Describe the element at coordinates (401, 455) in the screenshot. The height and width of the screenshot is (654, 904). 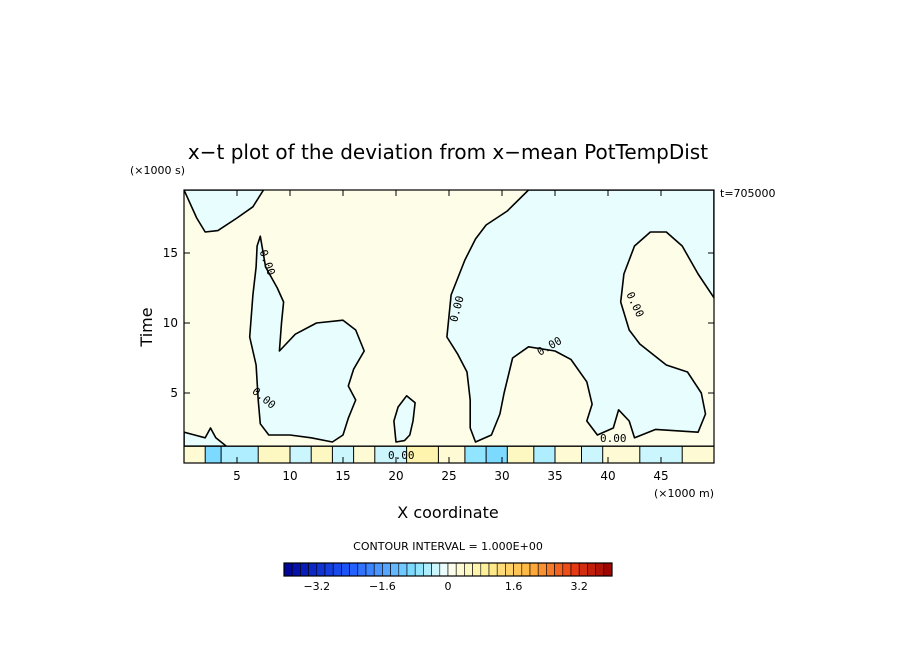
I see `contour-label-6: 0.00` at that location.